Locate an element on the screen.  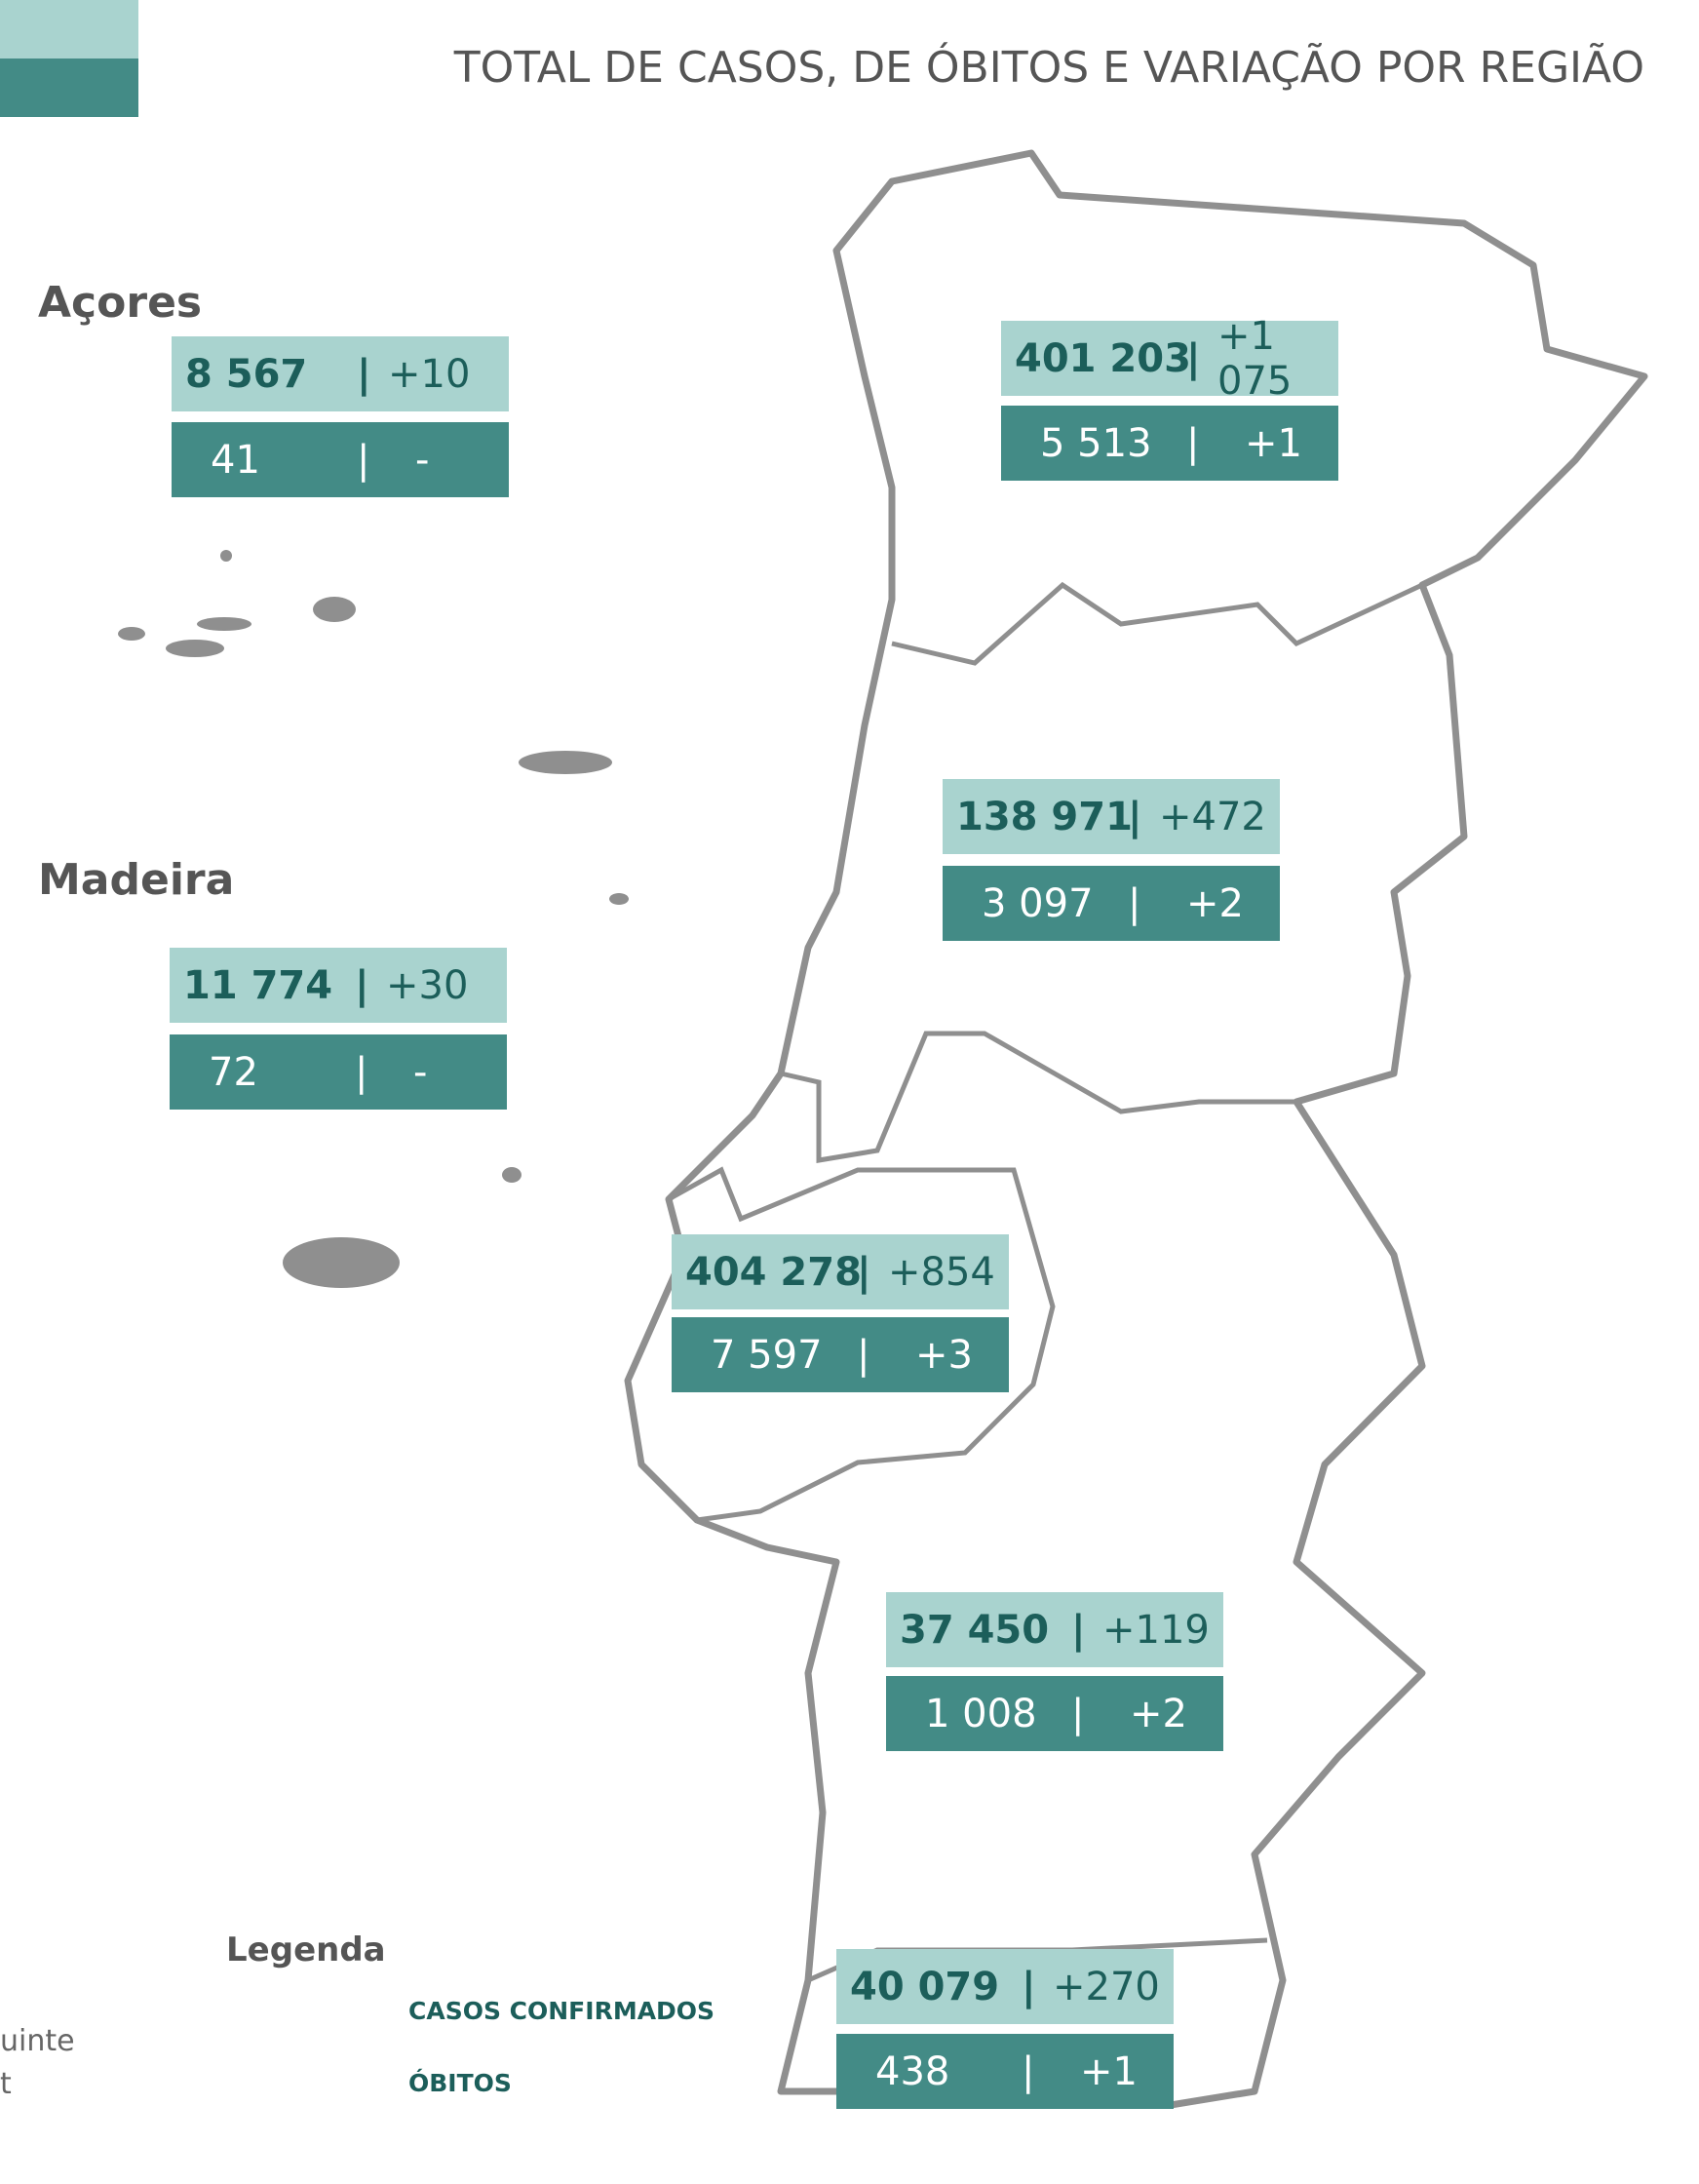
cases-change: +472 is located at coordinates (1213, 816).